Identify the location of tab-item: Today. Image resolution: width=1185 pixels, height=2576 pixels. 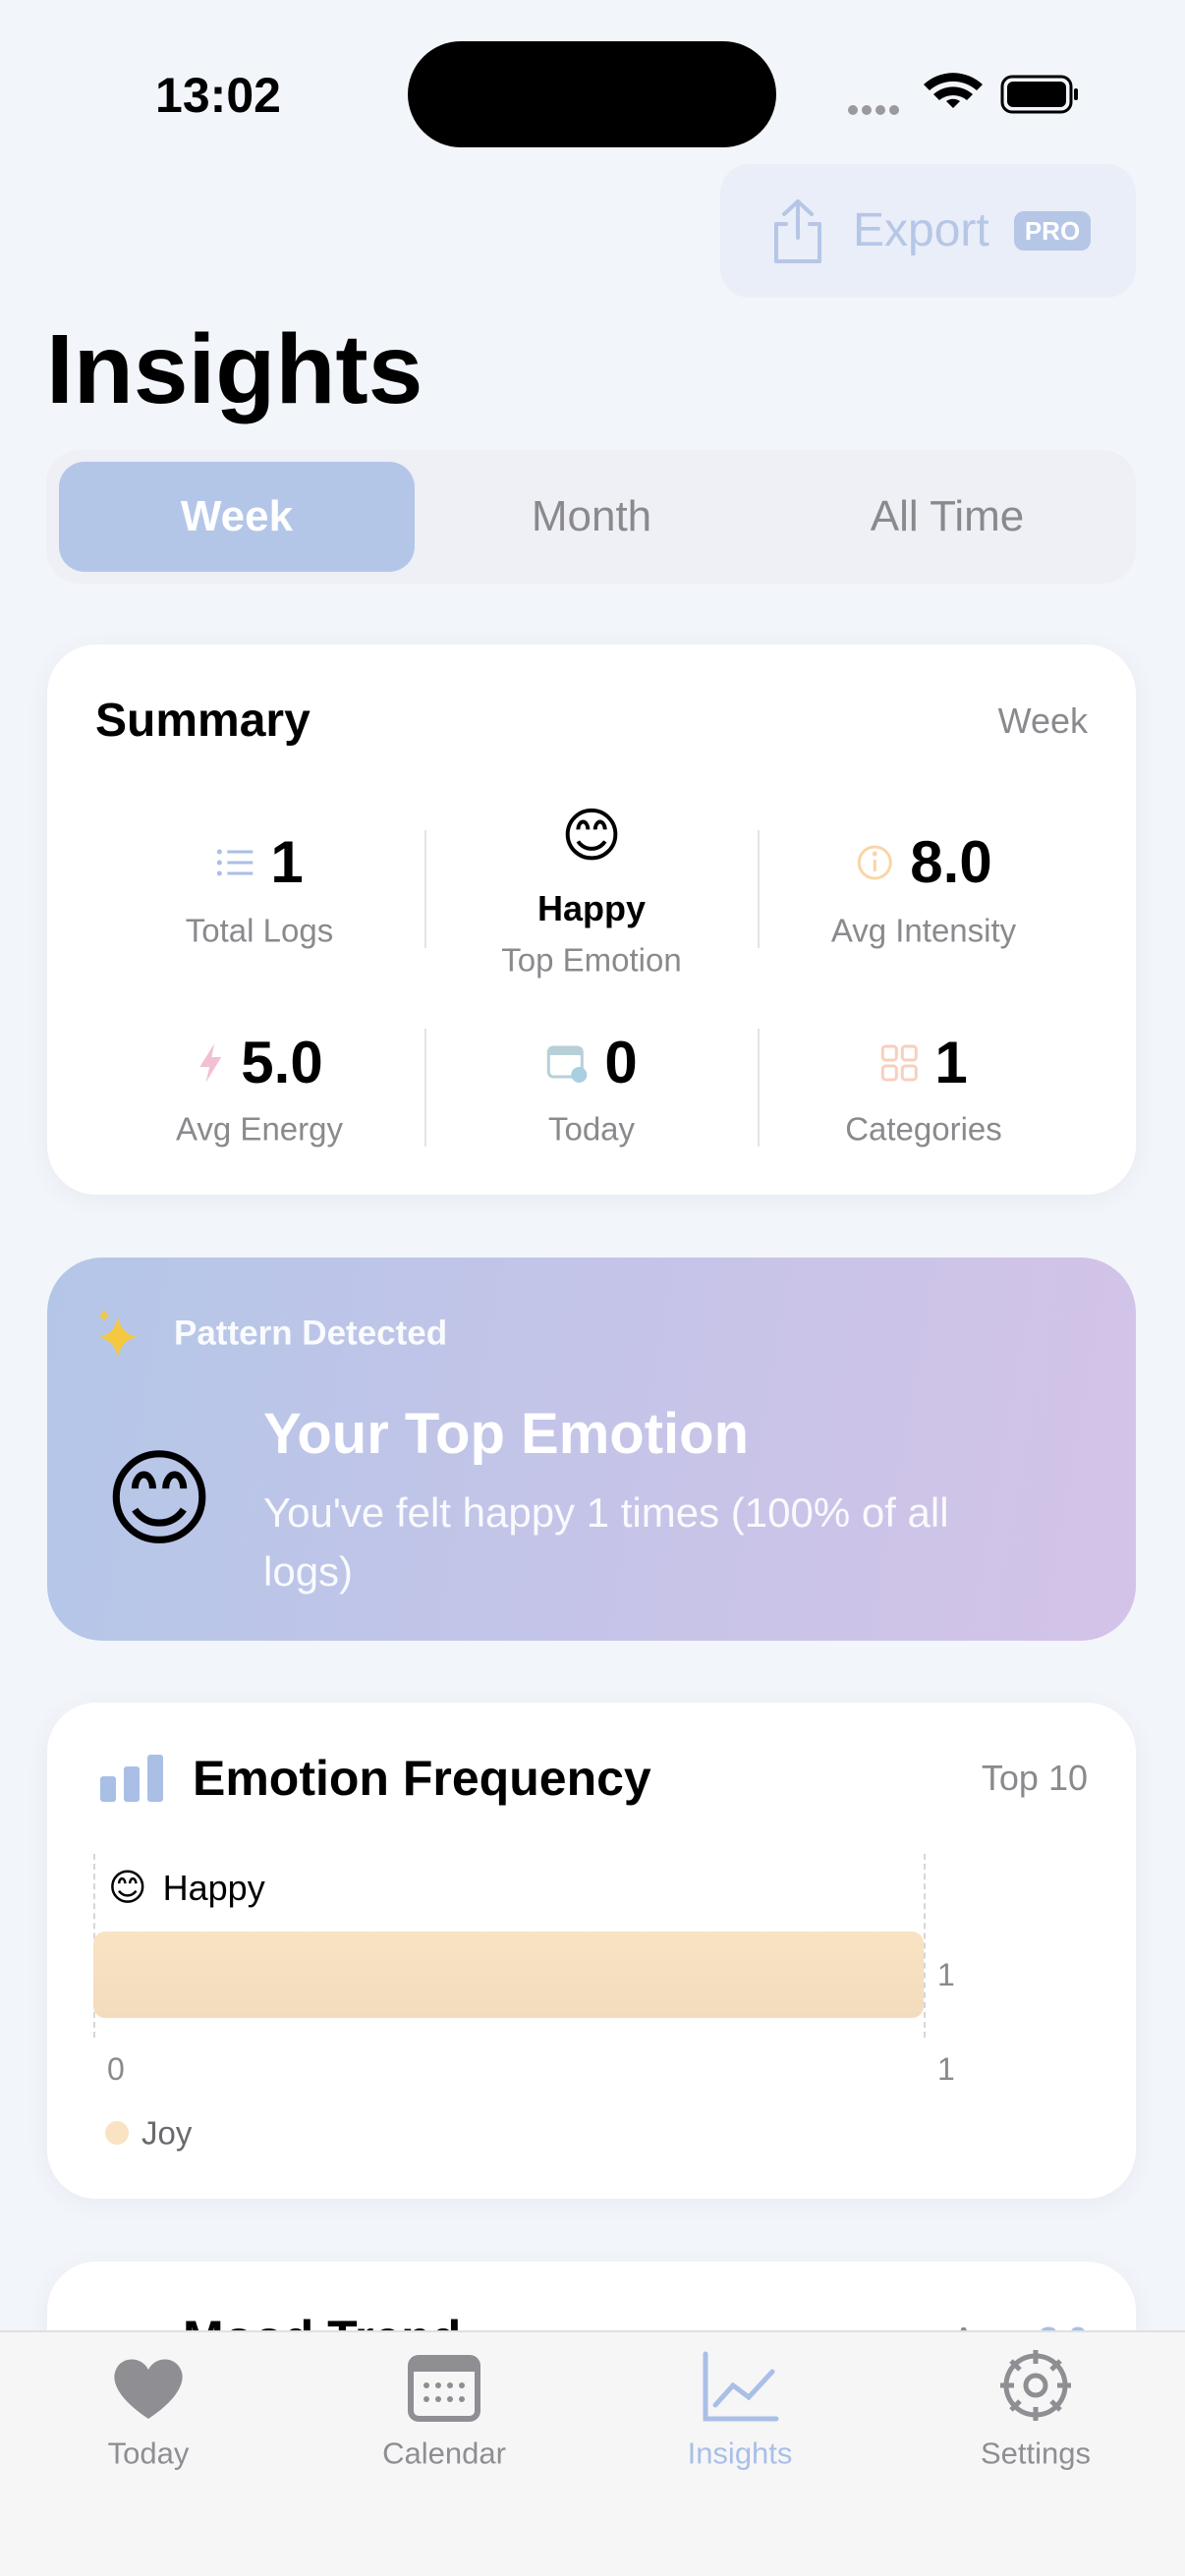
(149, 2453).